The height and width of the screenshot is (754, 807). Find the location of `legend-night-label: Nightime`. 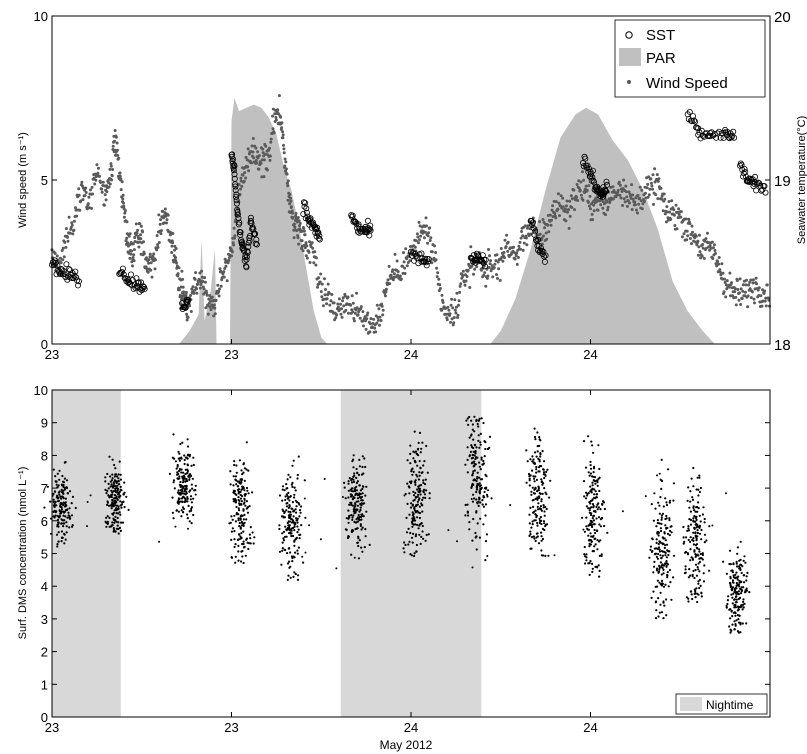

legend-night-label: Nightime is located at coordinates (730, 705).